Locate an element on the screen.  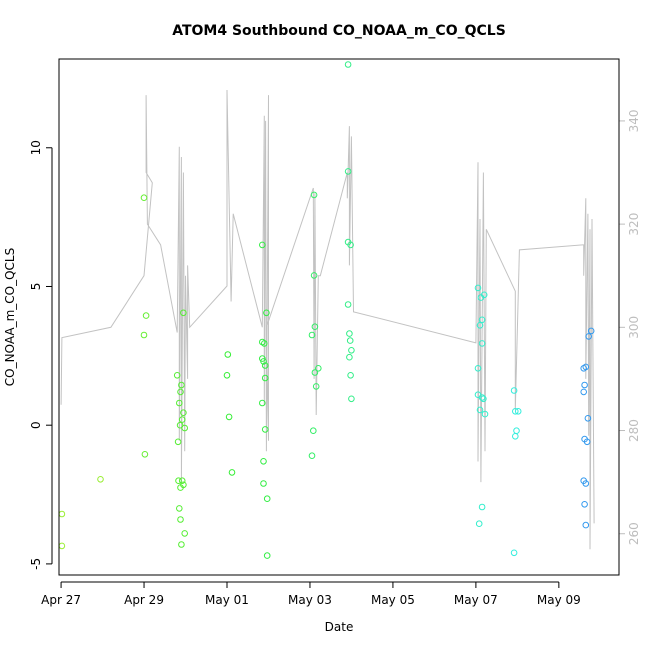
y-tick-label: 5 is located at coordinates (36, 287).